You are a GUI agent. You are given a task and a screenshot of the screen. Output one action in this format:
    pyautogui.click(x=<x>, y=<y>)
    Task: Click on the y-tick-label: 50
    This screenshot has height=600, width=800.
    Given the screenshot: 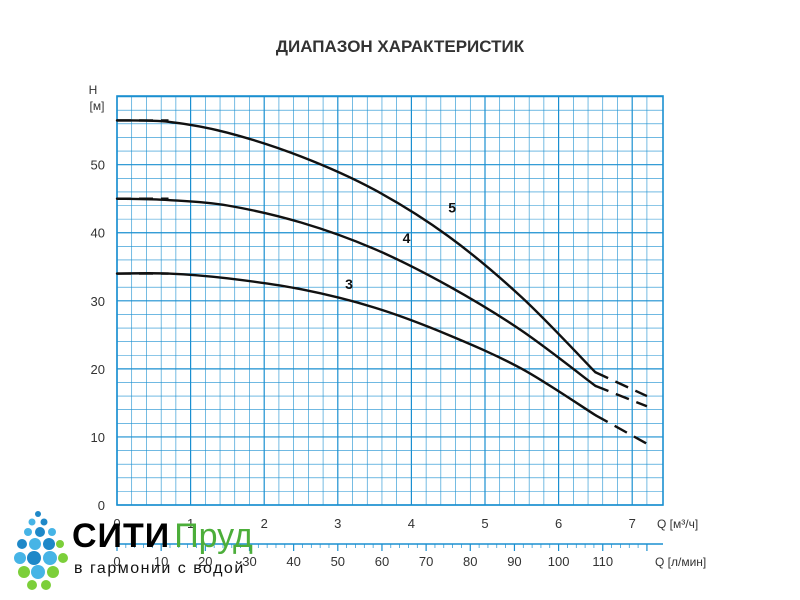 What is the action you would take?
    pyautogui.click(x=98, y=165)
    